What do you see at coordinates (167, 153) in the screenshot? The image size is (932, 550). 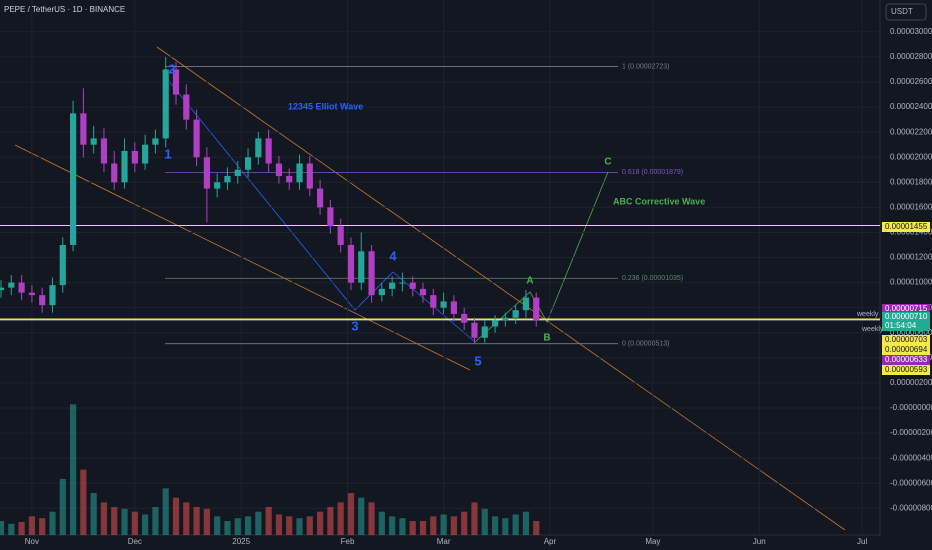 I see `wave-label: 1` at bounding box center [167, 153].